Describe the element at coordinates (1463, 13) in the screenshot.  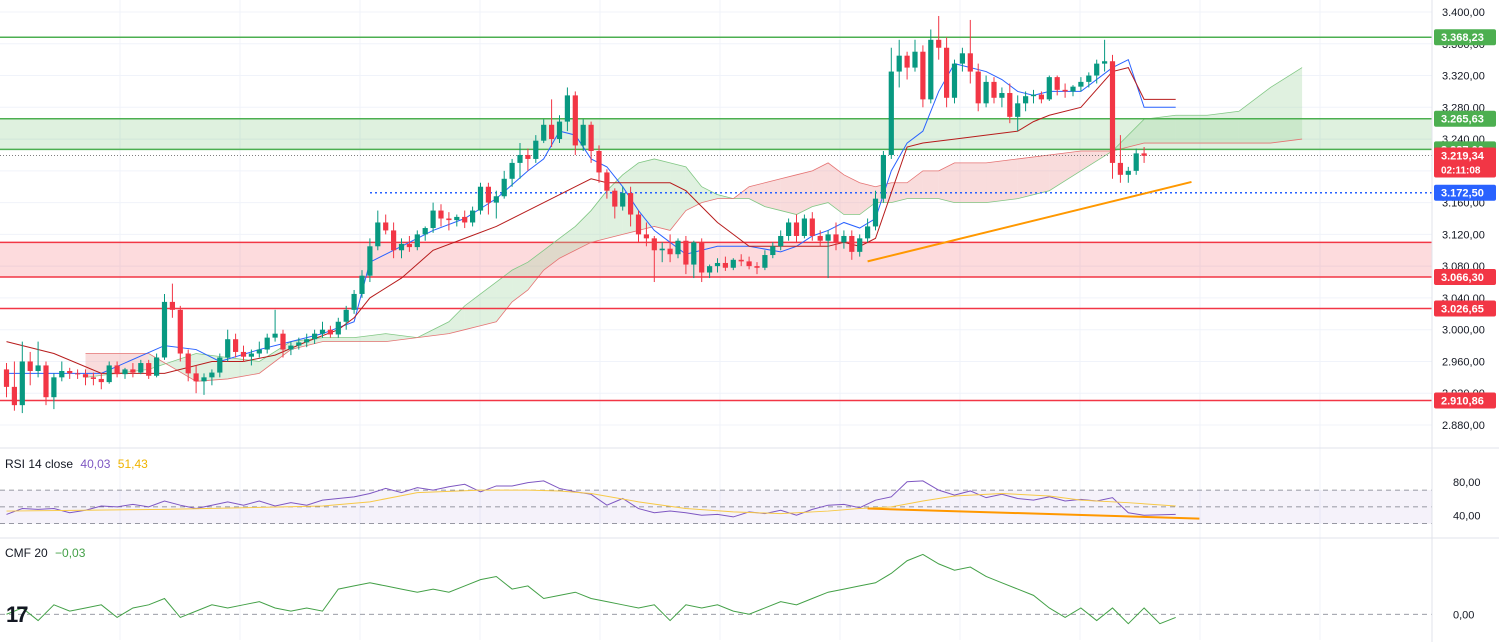
I see `price-axis-tick-label: 3.400,00` at that location.